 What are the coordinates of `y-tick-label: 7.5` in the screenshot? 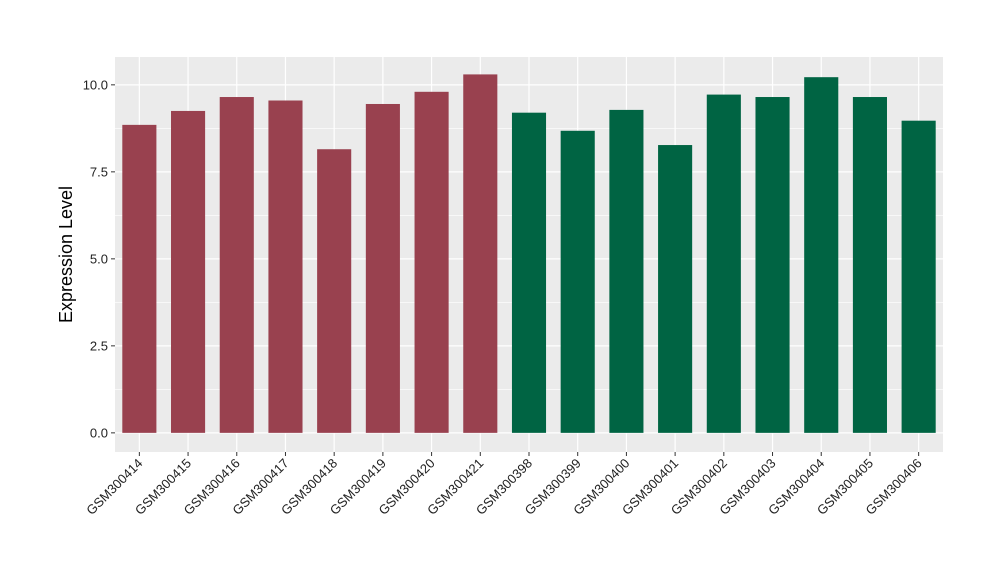 It's located at (99, 171).